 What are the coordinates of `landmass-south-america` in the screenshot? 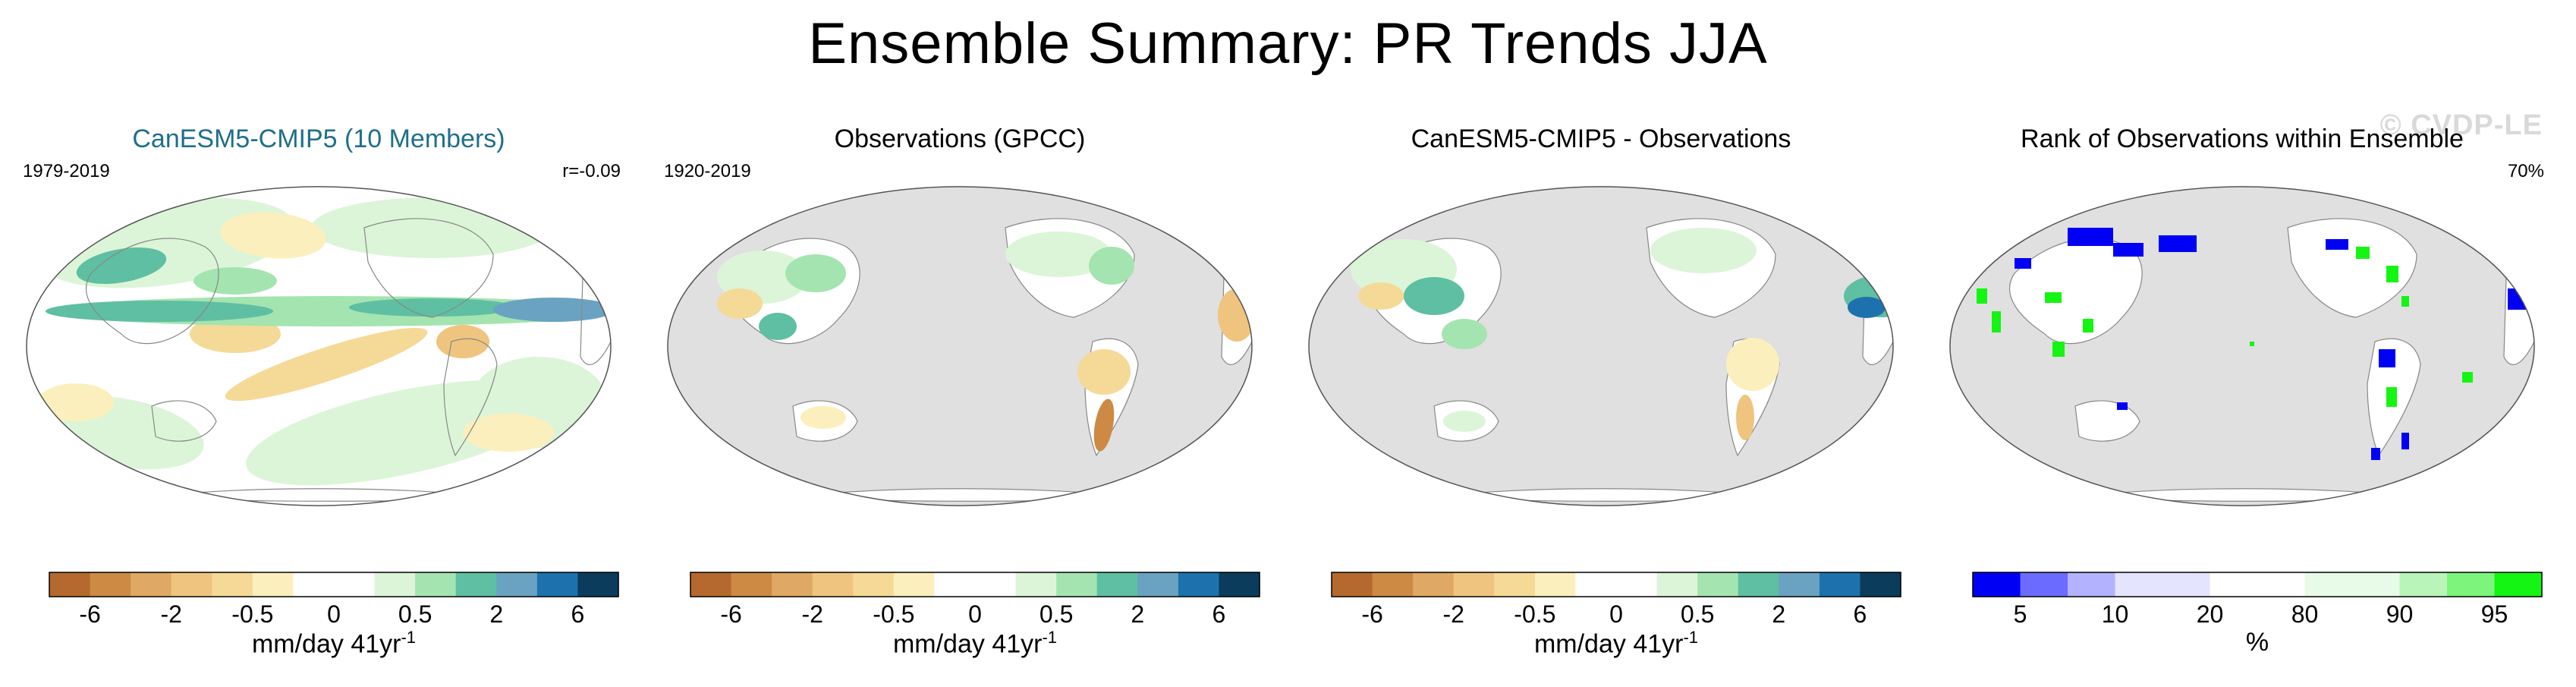 It's located at (470, 397).